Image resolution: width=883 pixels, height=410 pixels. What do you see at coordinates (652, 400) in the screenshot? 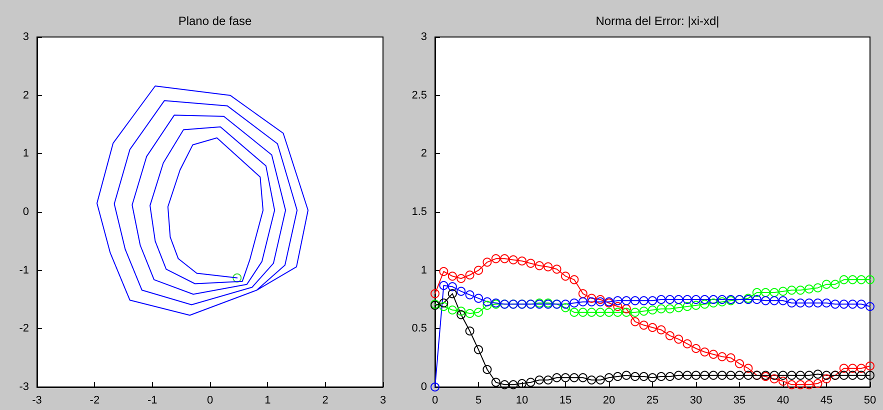
I see `x-tick-label: 25` at bounding box center [652, 400].